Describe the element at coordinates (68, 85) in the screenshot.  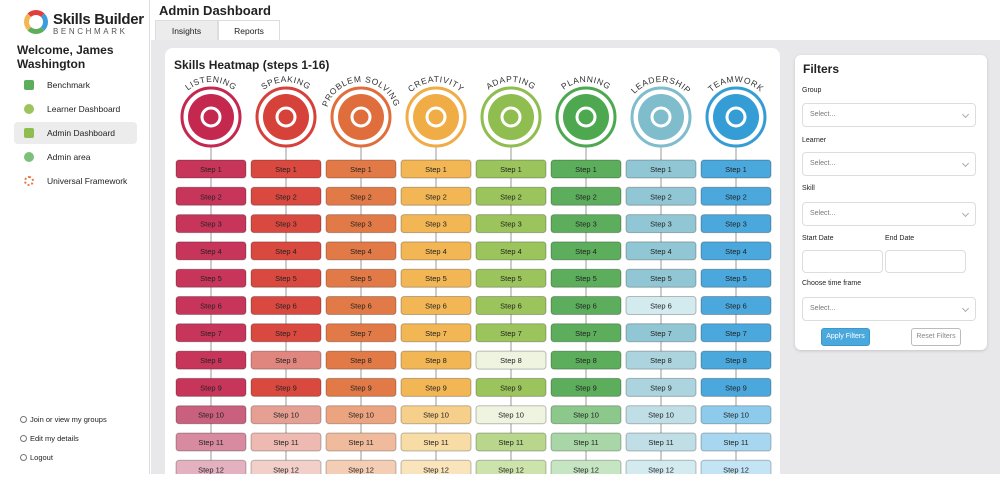
I see `nav-label: Benchmark` at that location.